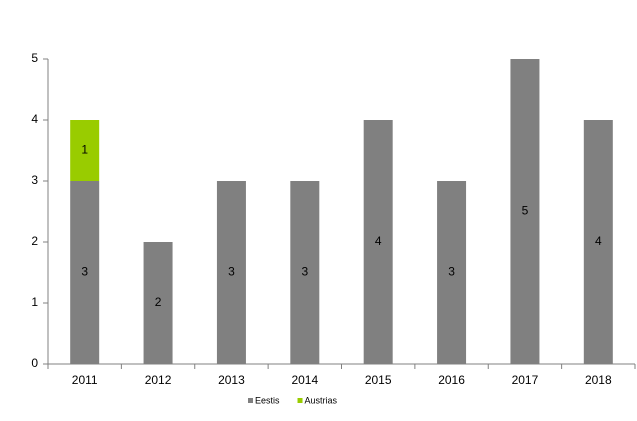  What do you see at coordinates (598, 380) in the screenshot?
I see `x-tick-label: 2018` at bounding box center [598, 380].